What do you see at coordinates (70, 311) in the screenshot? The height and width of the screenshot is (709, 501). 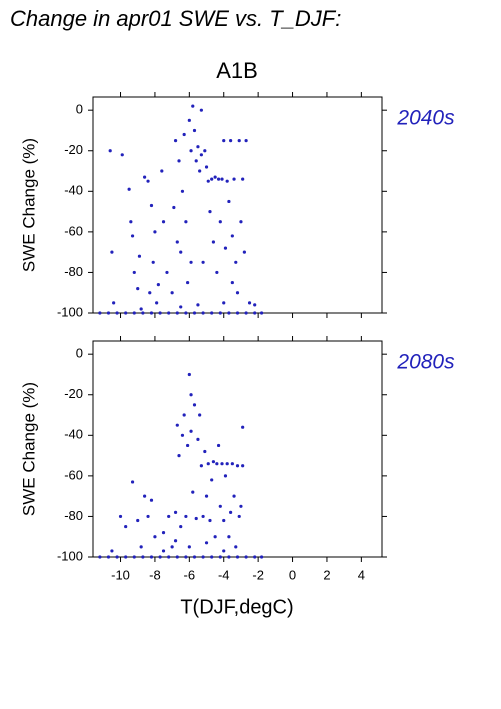 I see `y-tick-label: -100` at bounding box center [70, 311].